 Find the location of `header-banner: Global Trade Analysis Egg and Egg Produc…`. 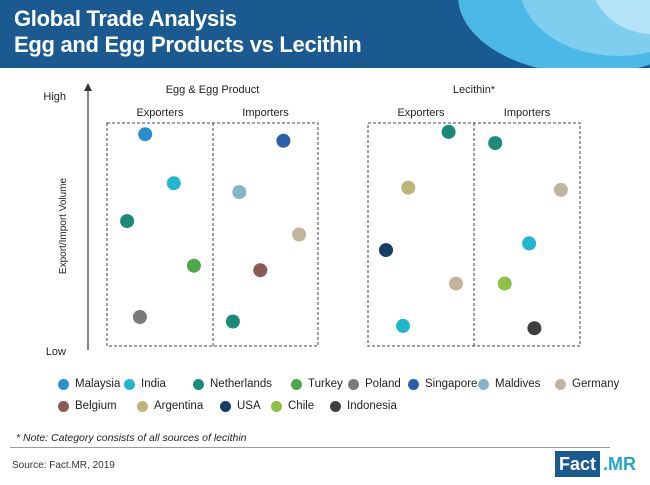

header-banner: Global Trade Analysis Egg and Egg Produc… is located at coordinates (325, 34).